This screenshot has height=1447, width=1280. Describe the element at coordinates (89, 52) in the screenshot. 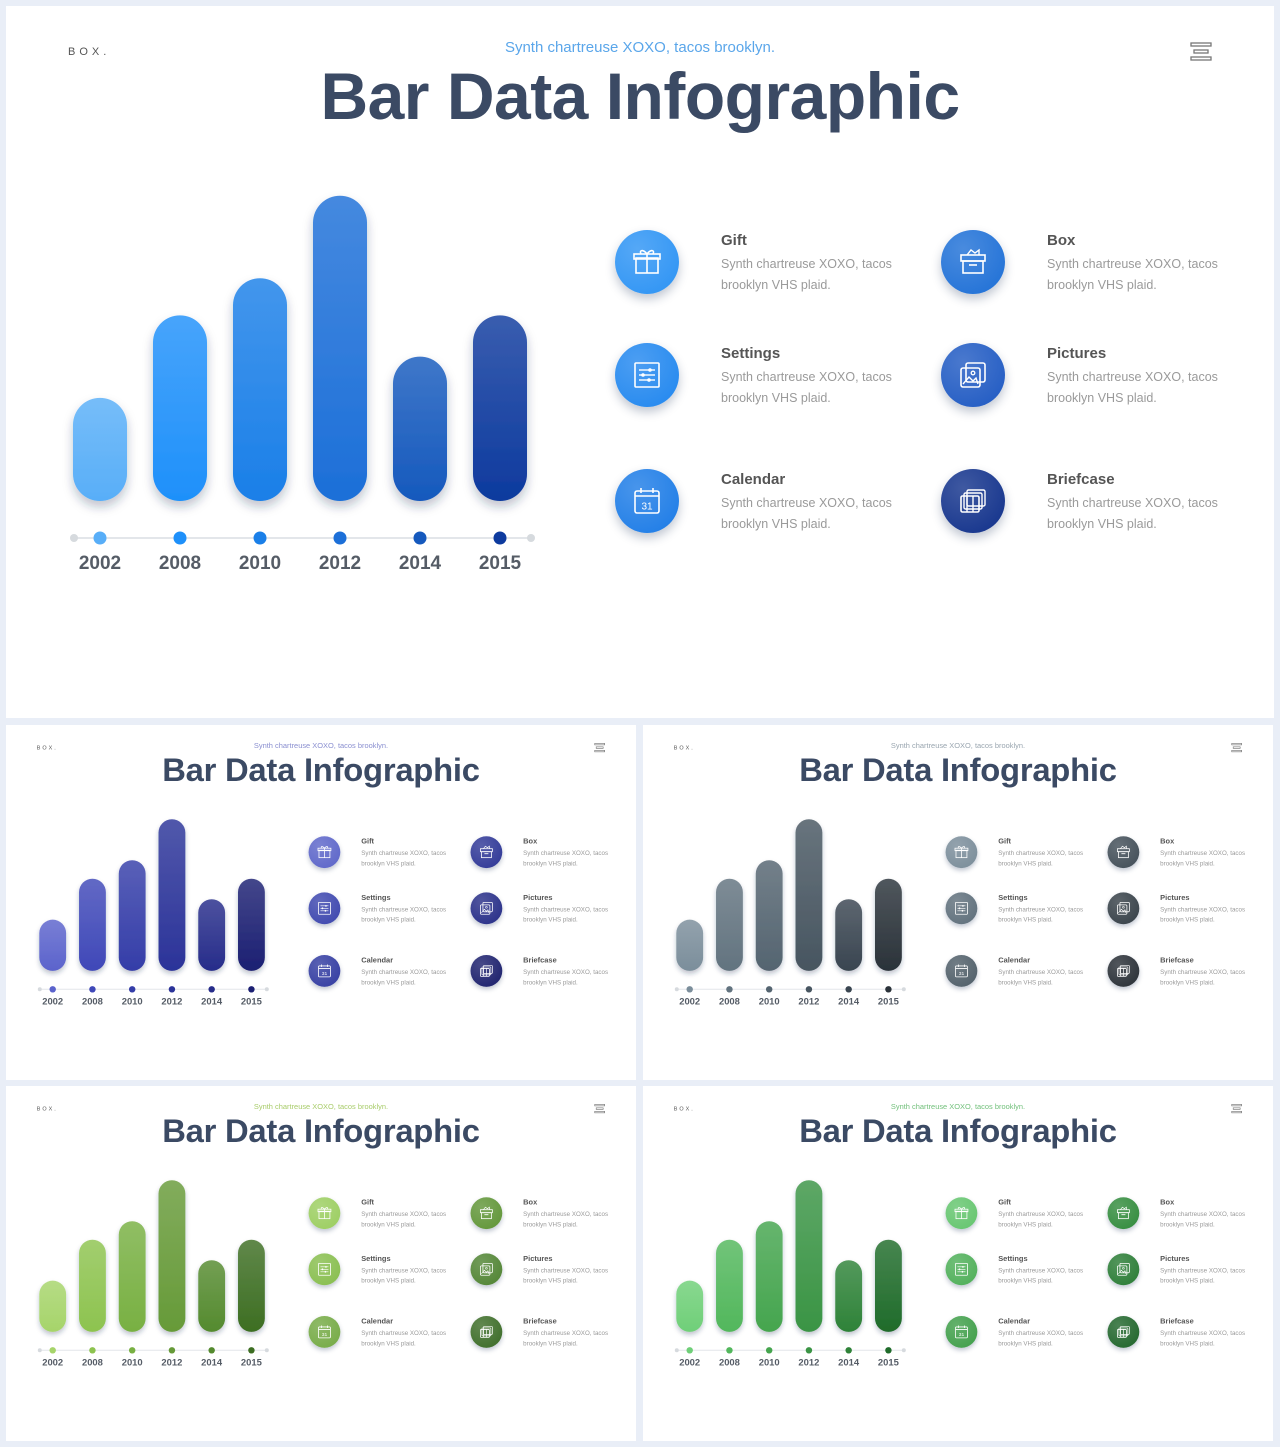

I see `brand-logo: BOX.` at that location.